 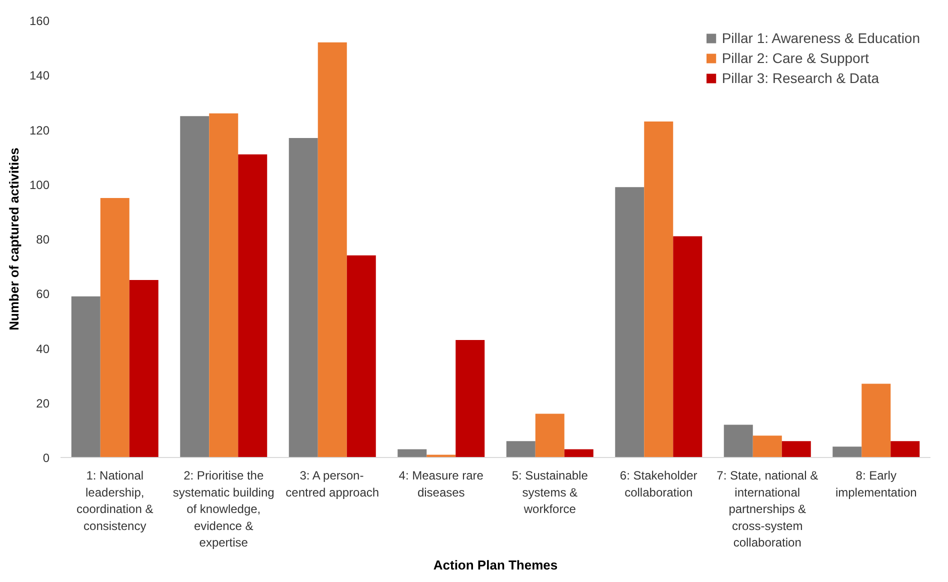 I want to click on x-axis-title: Action Plan Themes, so click(x=495, y=565).